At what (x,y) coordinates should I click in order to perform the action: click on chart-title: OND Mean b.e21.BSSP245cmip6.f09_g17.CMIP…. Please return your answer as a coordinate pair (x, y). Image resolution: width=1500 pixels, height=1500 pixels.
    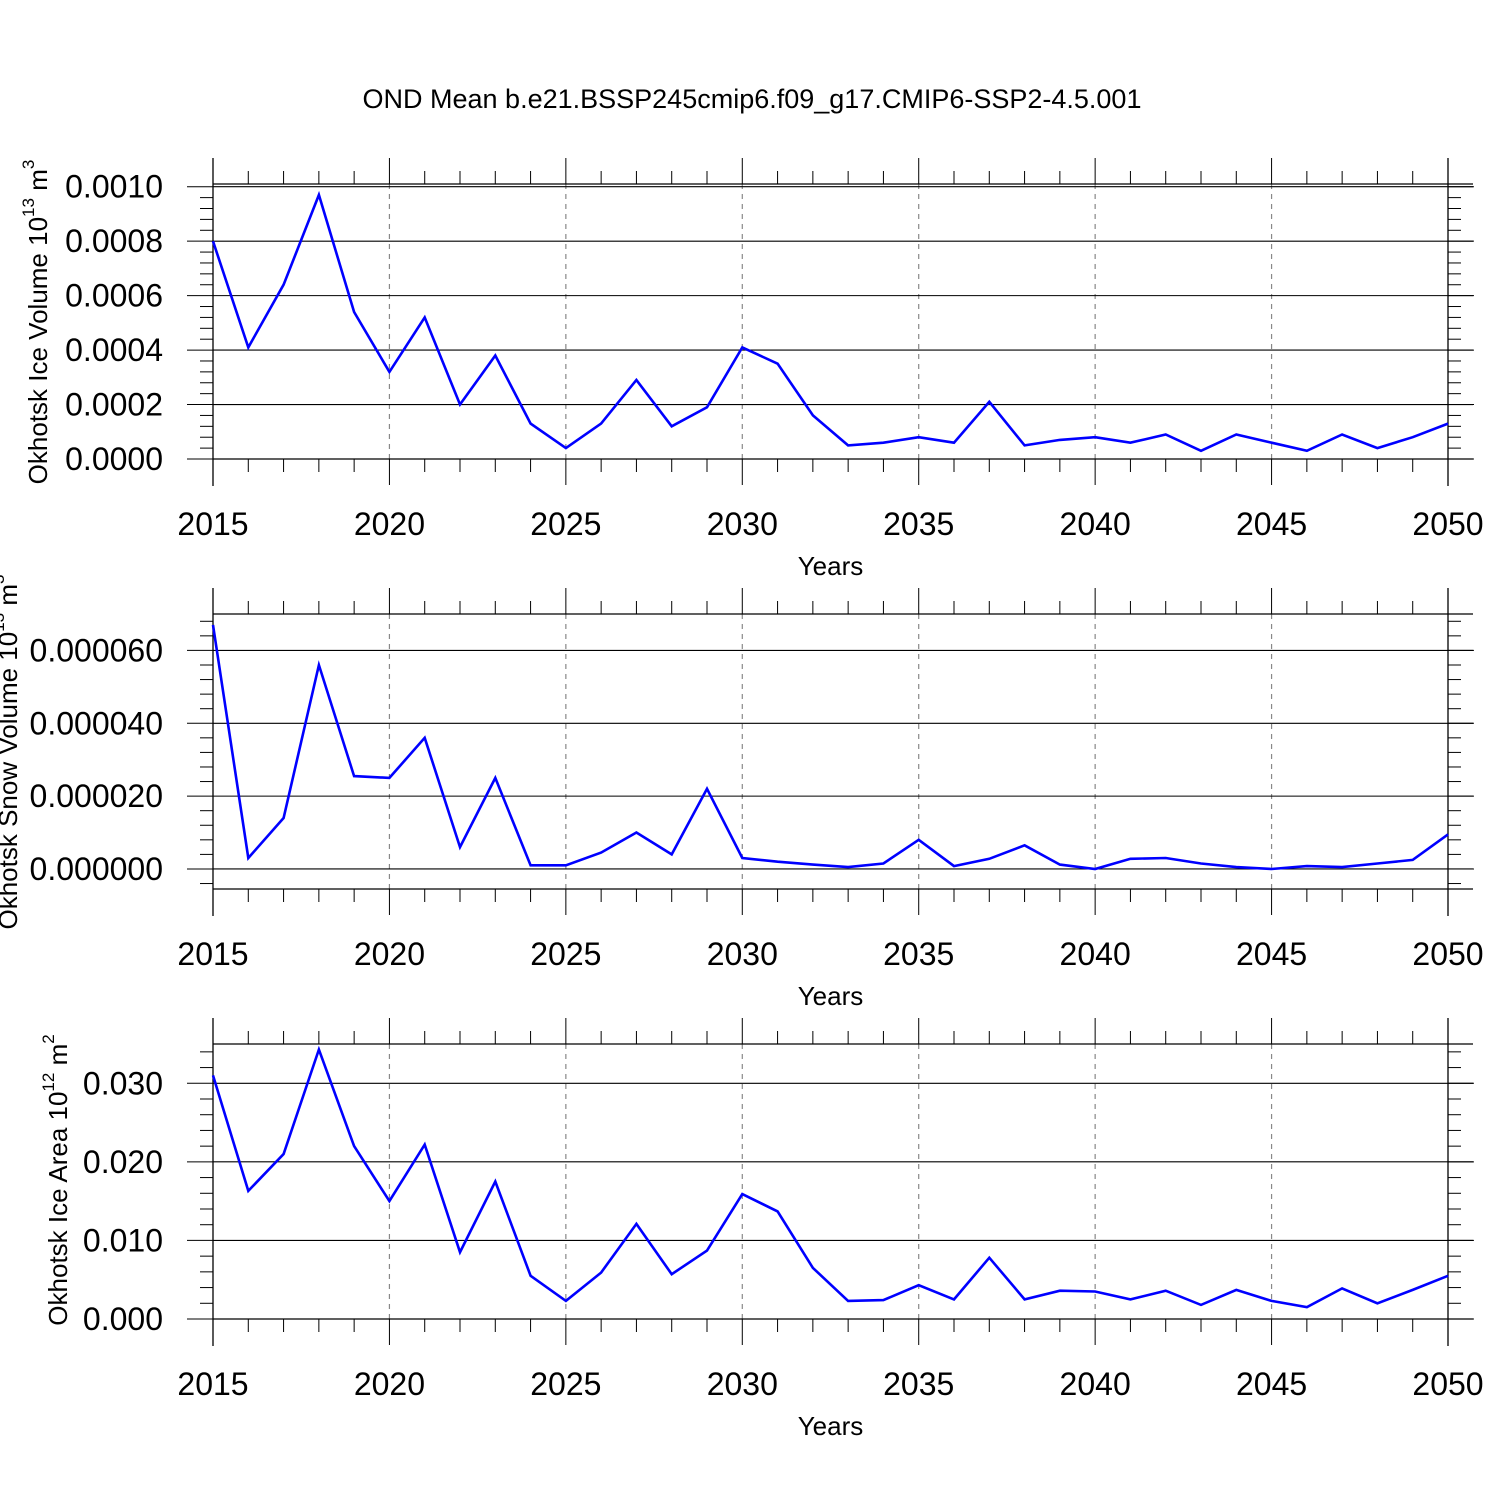
    Looking at the image, I should click on (752, 99).